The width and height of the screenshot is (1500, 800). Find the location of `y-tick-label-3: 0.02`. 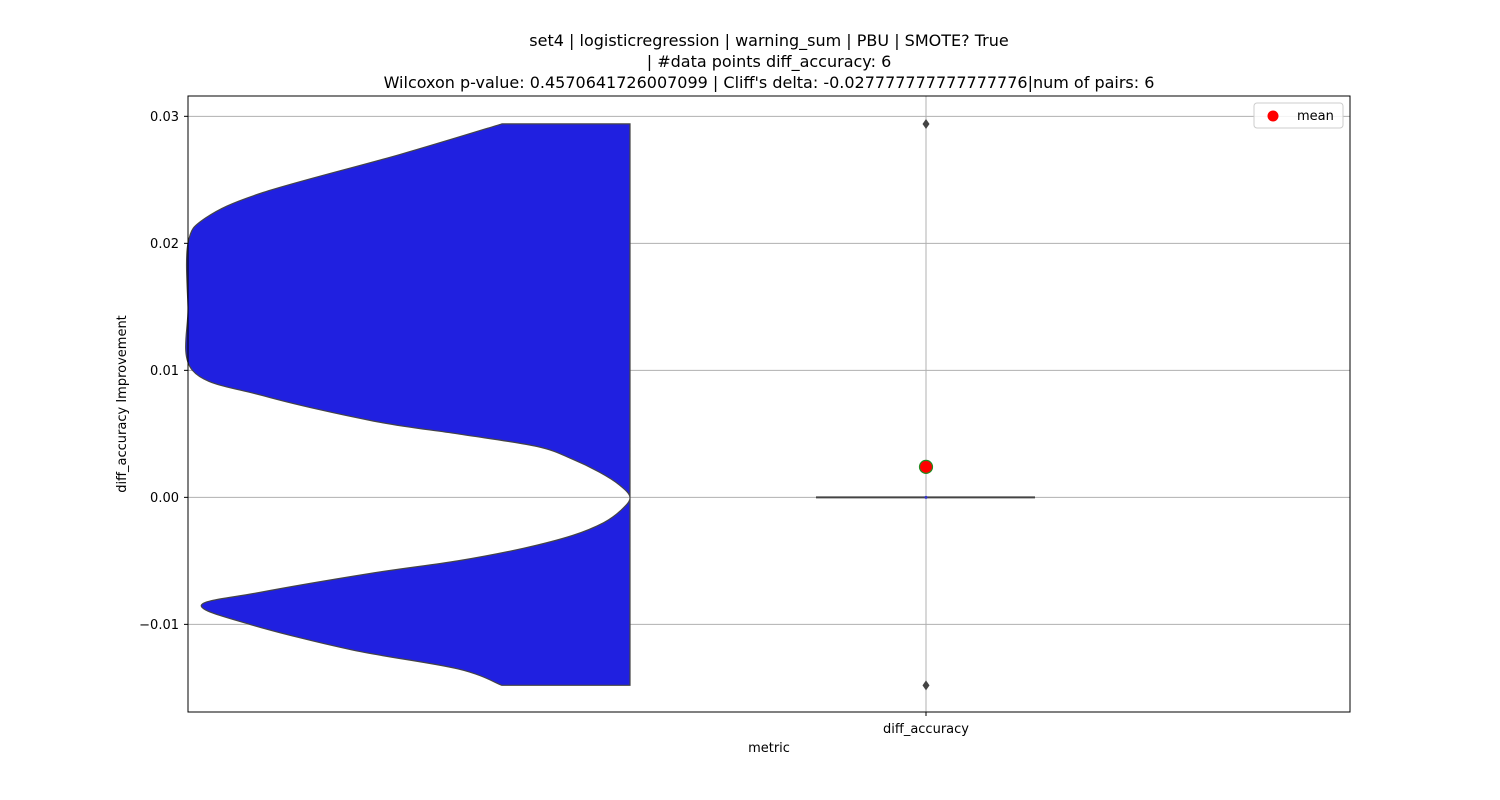

y-tick-label-3: 0.02 is located at coordinates (164, 244).